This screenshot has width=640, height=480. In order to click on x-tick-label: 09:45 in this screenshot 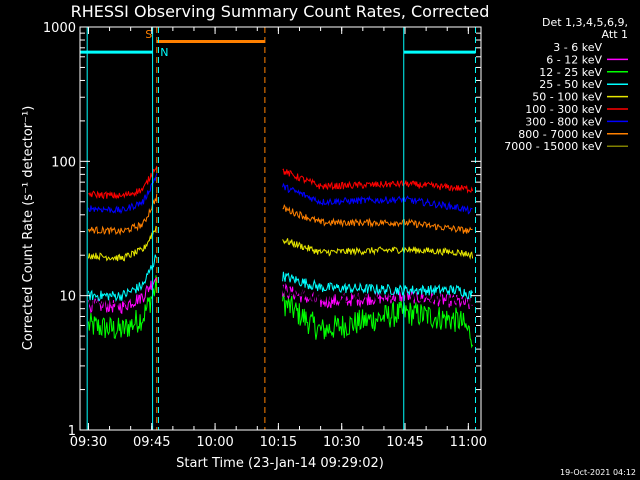, I will do `click(151, 442)`.